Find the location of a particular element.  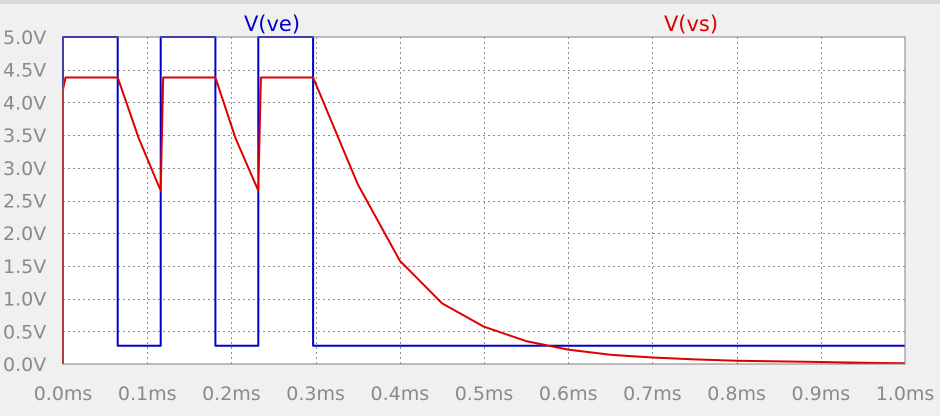

legend-entry-vs: V(vs) is located at coordinates (691, 24).